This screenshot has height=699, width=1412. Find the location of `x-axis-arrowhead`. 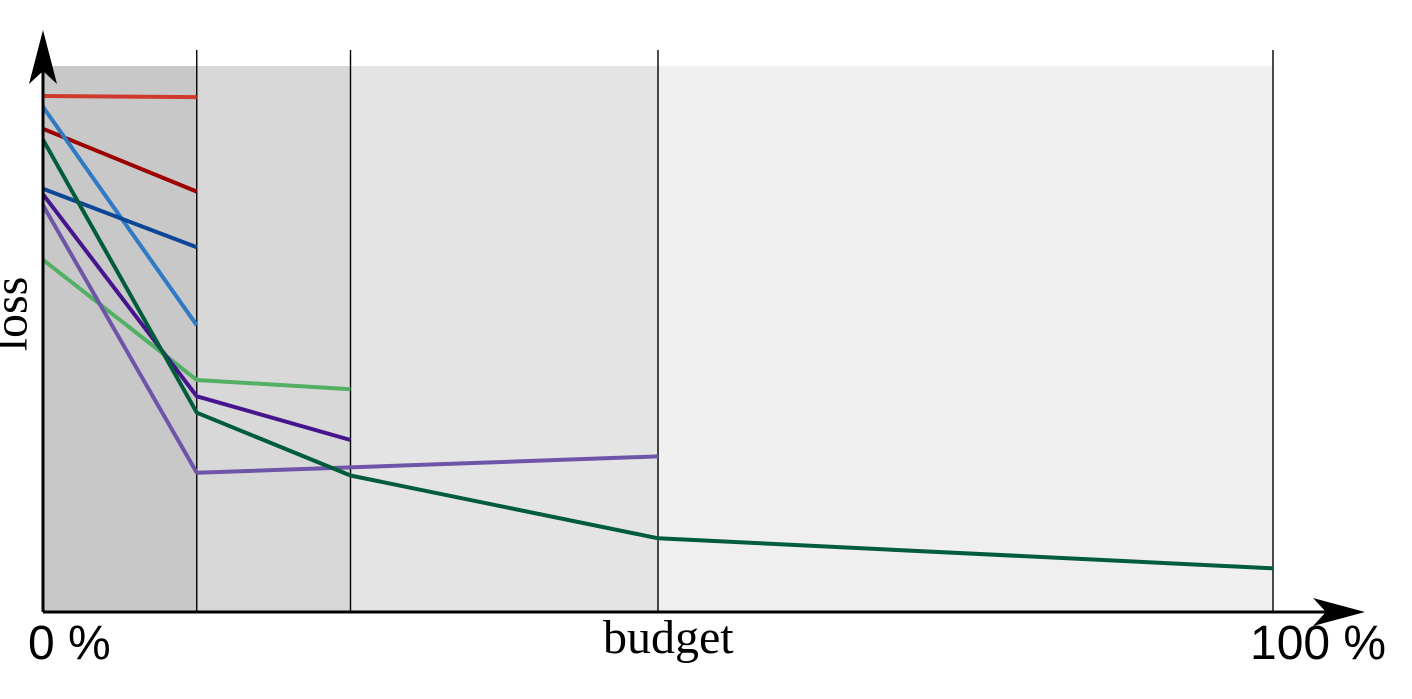

x-axis-arrowhead is located at coordinates (1339, 612).